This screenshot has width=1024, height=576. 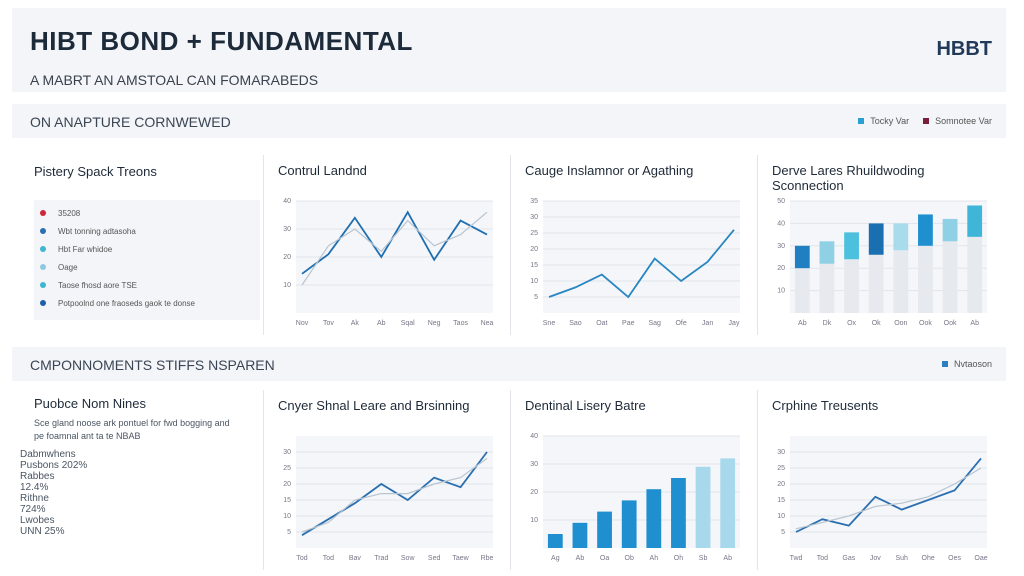 I want to click on list-text: Oage, so click(x=68, y=267).